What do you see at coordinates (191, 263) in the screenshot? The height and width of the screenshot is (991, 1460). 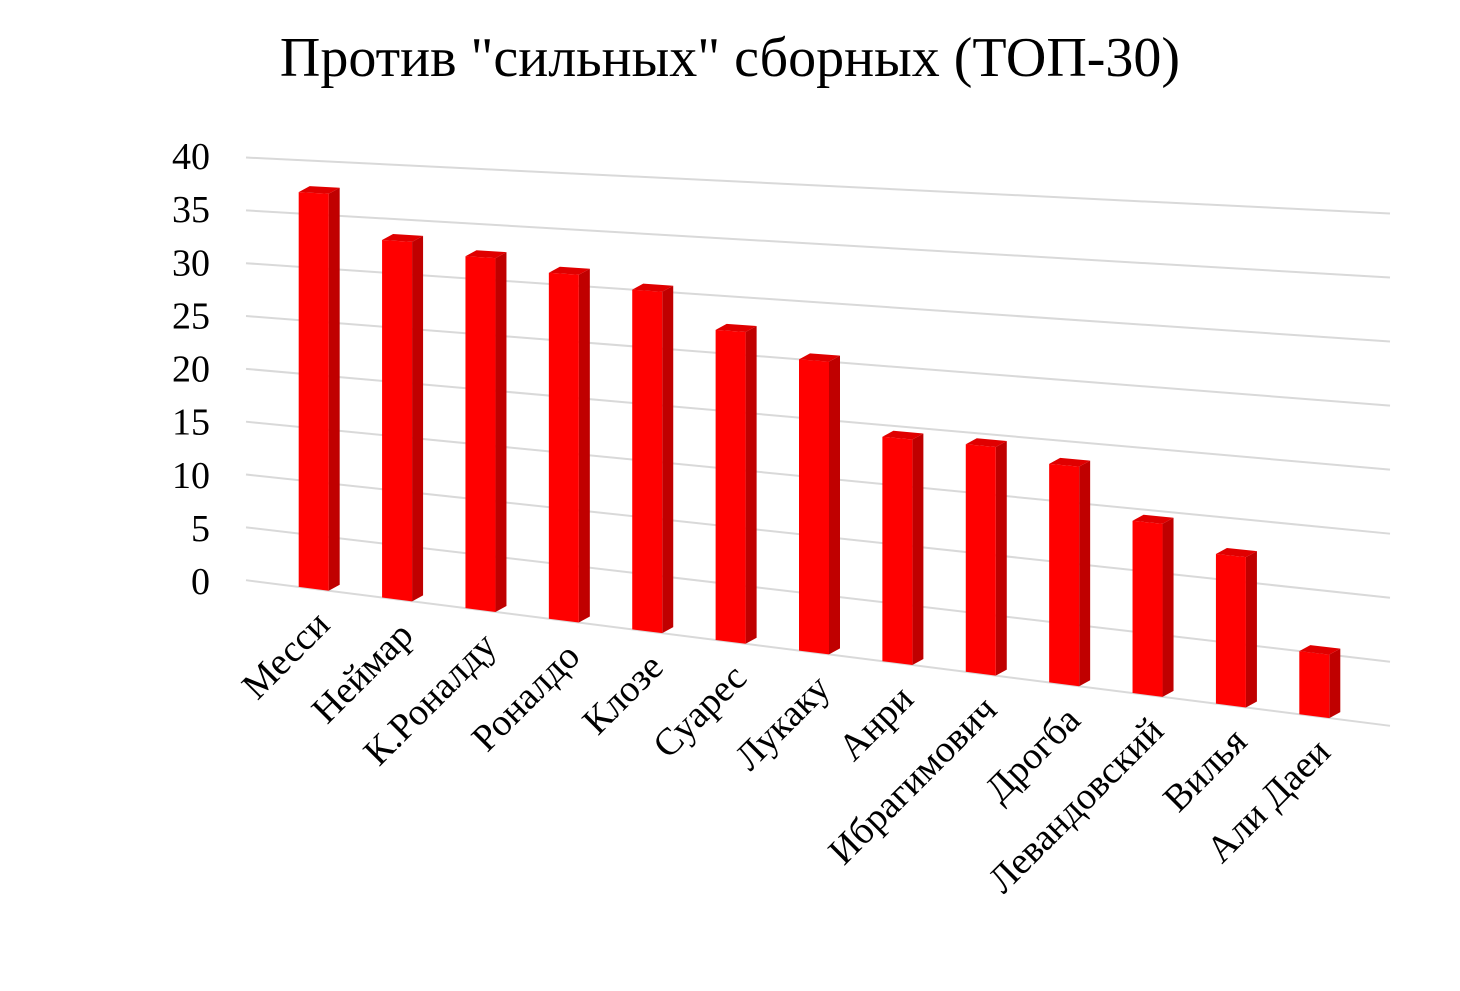 I see `y-tick-label: 30` at bounding box center [191, 263].